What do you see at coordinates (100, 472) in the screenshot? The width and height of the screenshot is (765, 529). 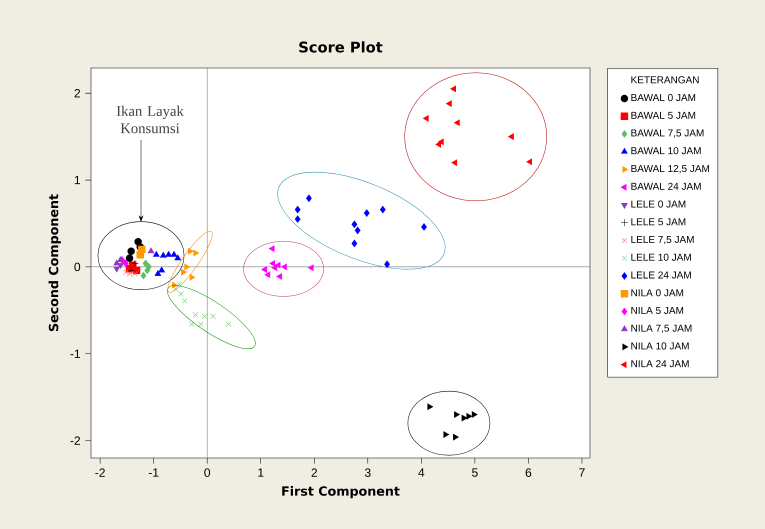 I see `x-tick-label: -2` at bounding box center [100, 472].